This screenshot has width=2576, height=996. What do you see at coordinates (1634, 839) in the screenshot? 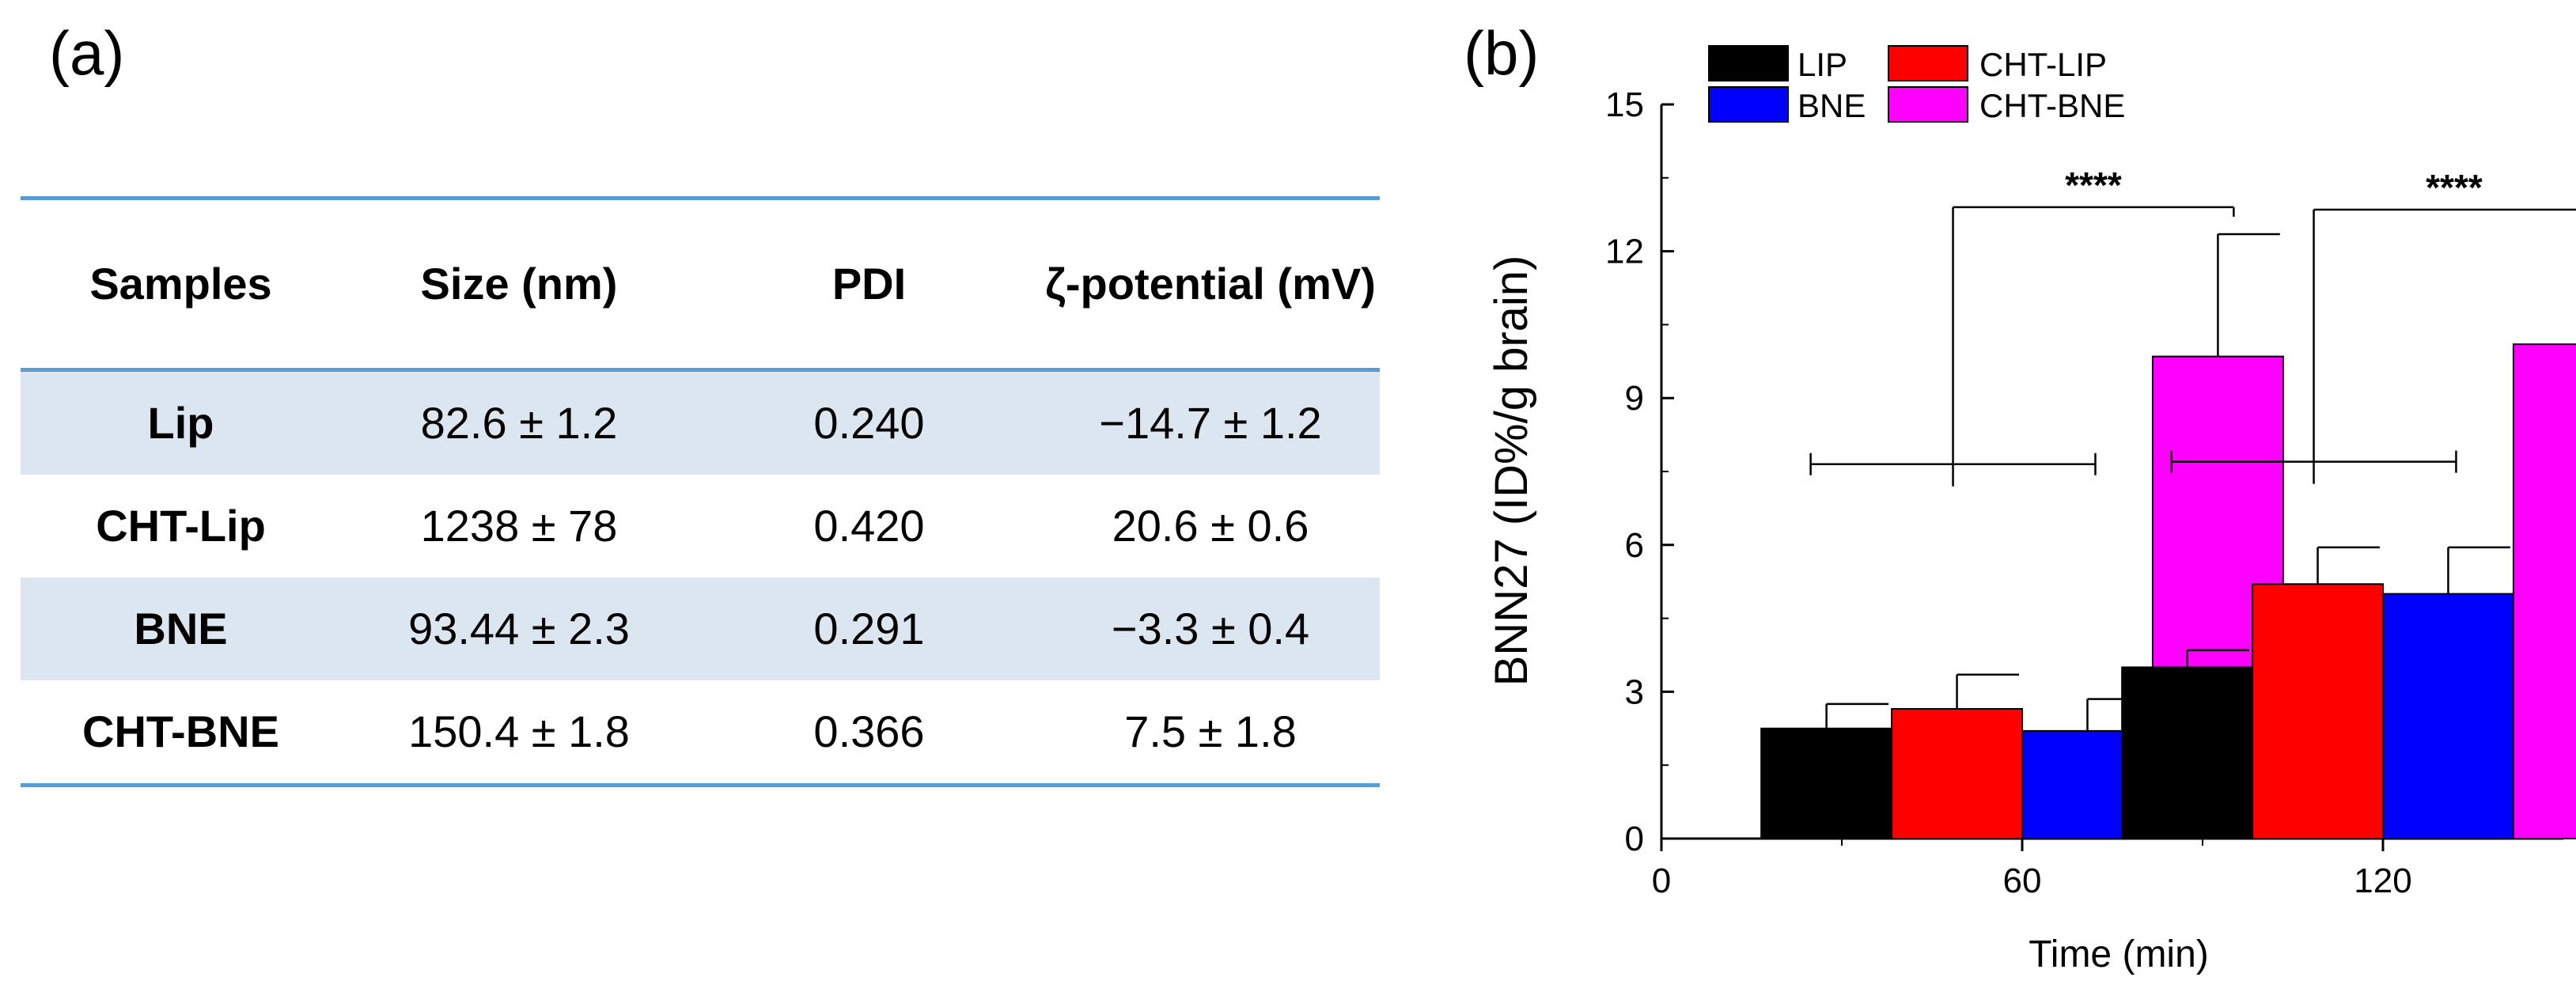
I see `y-tick-label: 0` at bounding box center [1634, 839].